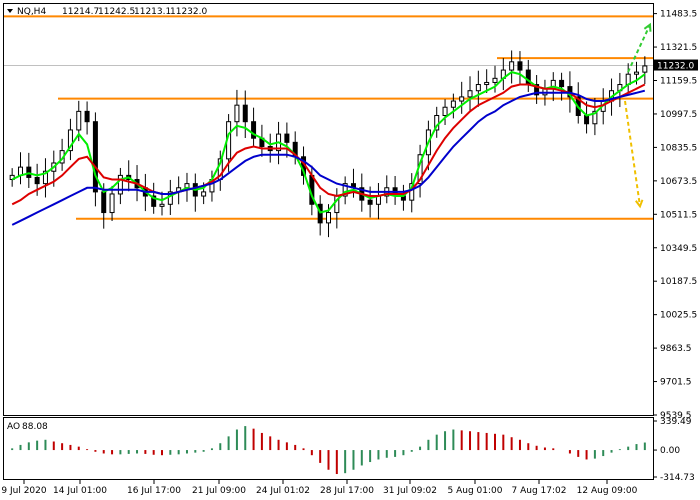 Image resolution: width=700 pixels, height=500 pixels. Describe the element at coordinates (678, 48) in the screenshot. I see `y-tick-label: 11321.5` at that location.